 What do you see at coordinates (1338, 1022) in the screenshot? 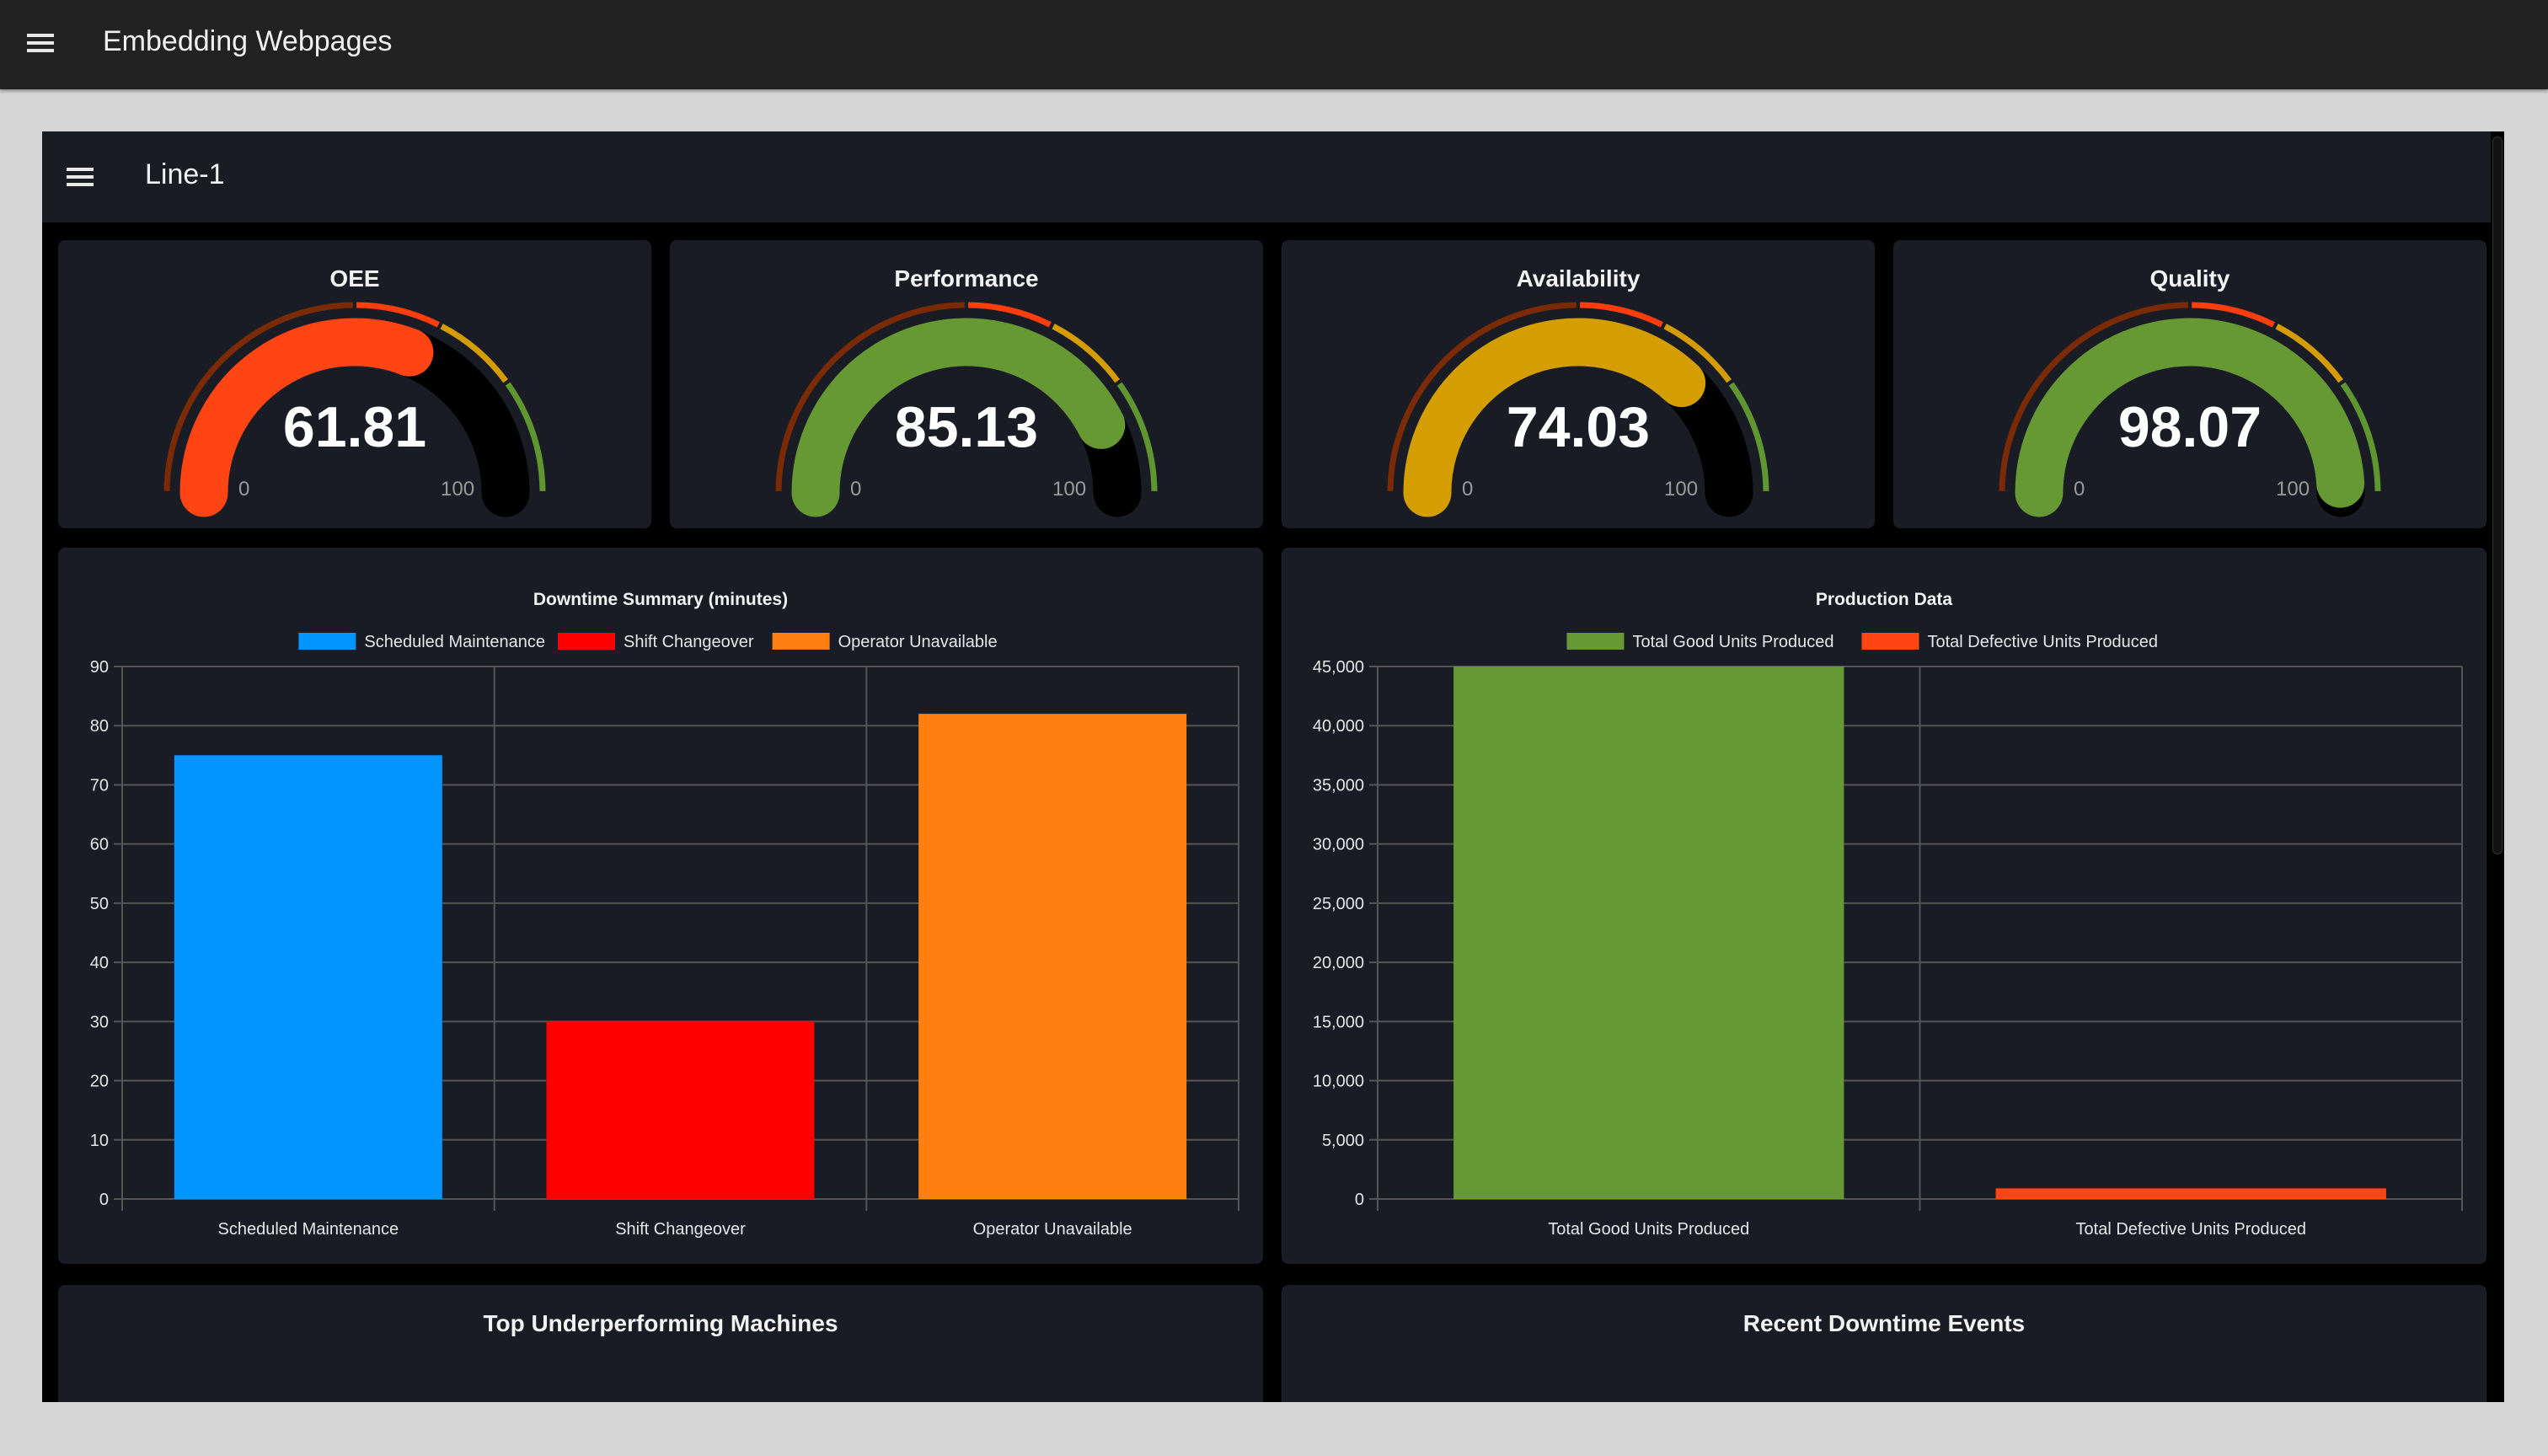
I see `y-tick-label: 15,000` at bounding box center [1338, 1022].